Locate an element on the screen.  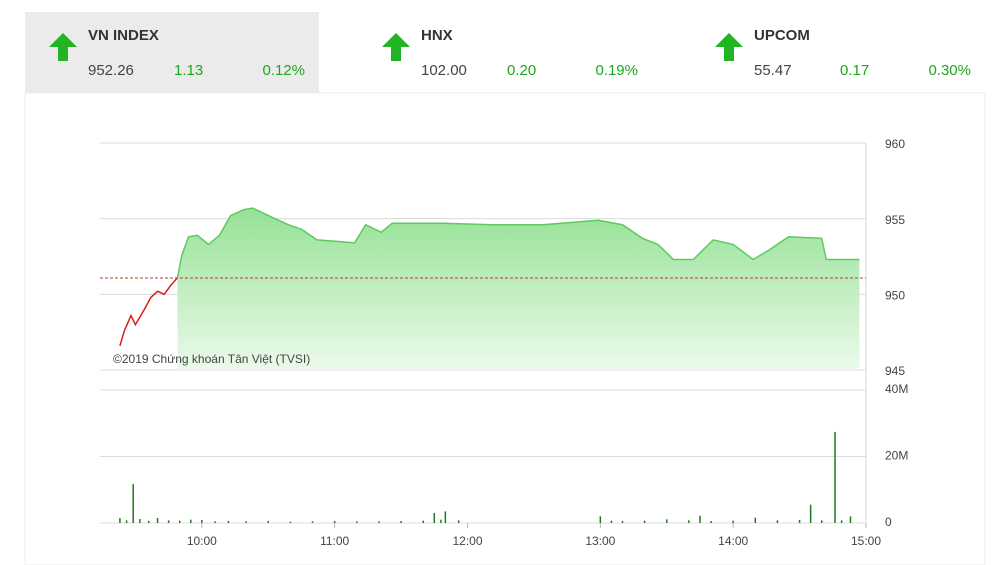
tile-background is located at coordinates (172, 52).